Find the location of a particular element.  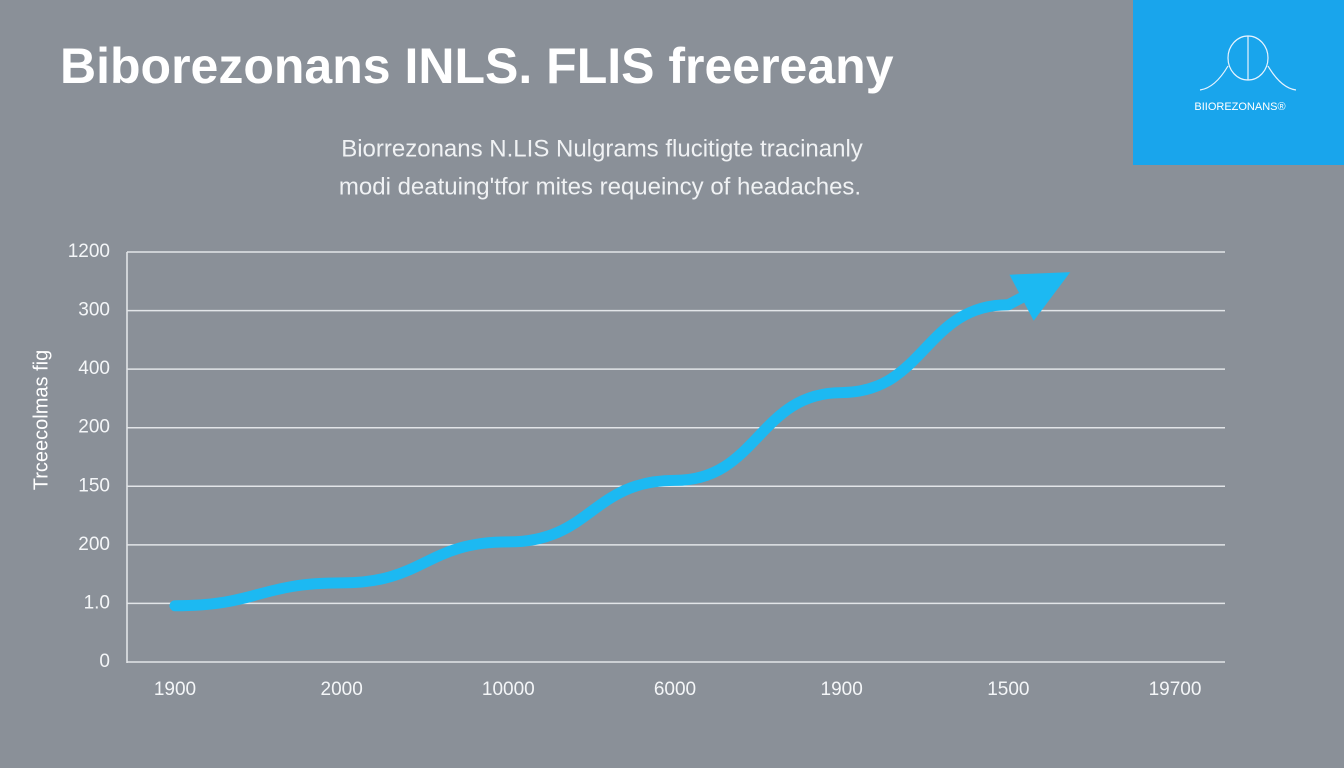

arrow-head is located at coordinates (1040, 296).